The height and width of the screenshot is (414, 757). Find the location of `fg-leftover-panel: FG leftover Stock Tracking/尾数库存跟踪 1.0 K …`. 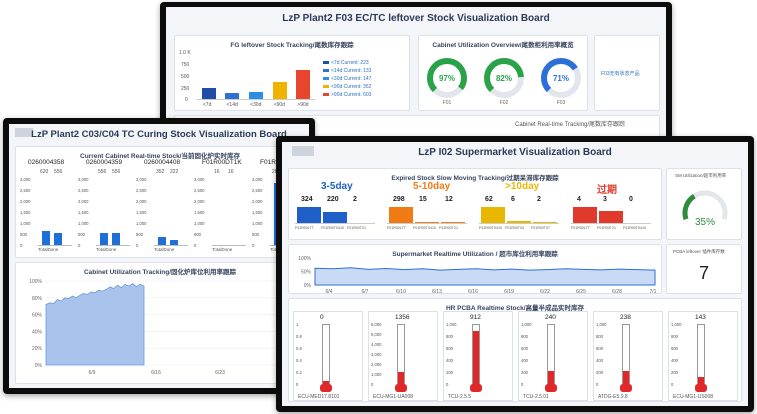

fg-leftover-panel: FG leftover Stock Tracking/尾数库存跟踪 1.0 K … is located at coordinates (292, 73).